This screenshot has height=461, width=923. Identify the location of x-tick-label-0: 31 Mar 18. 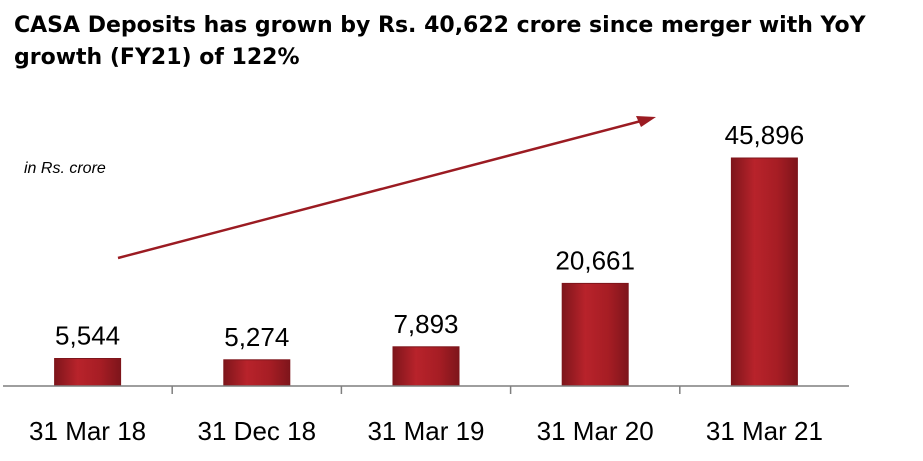
(87, 431).